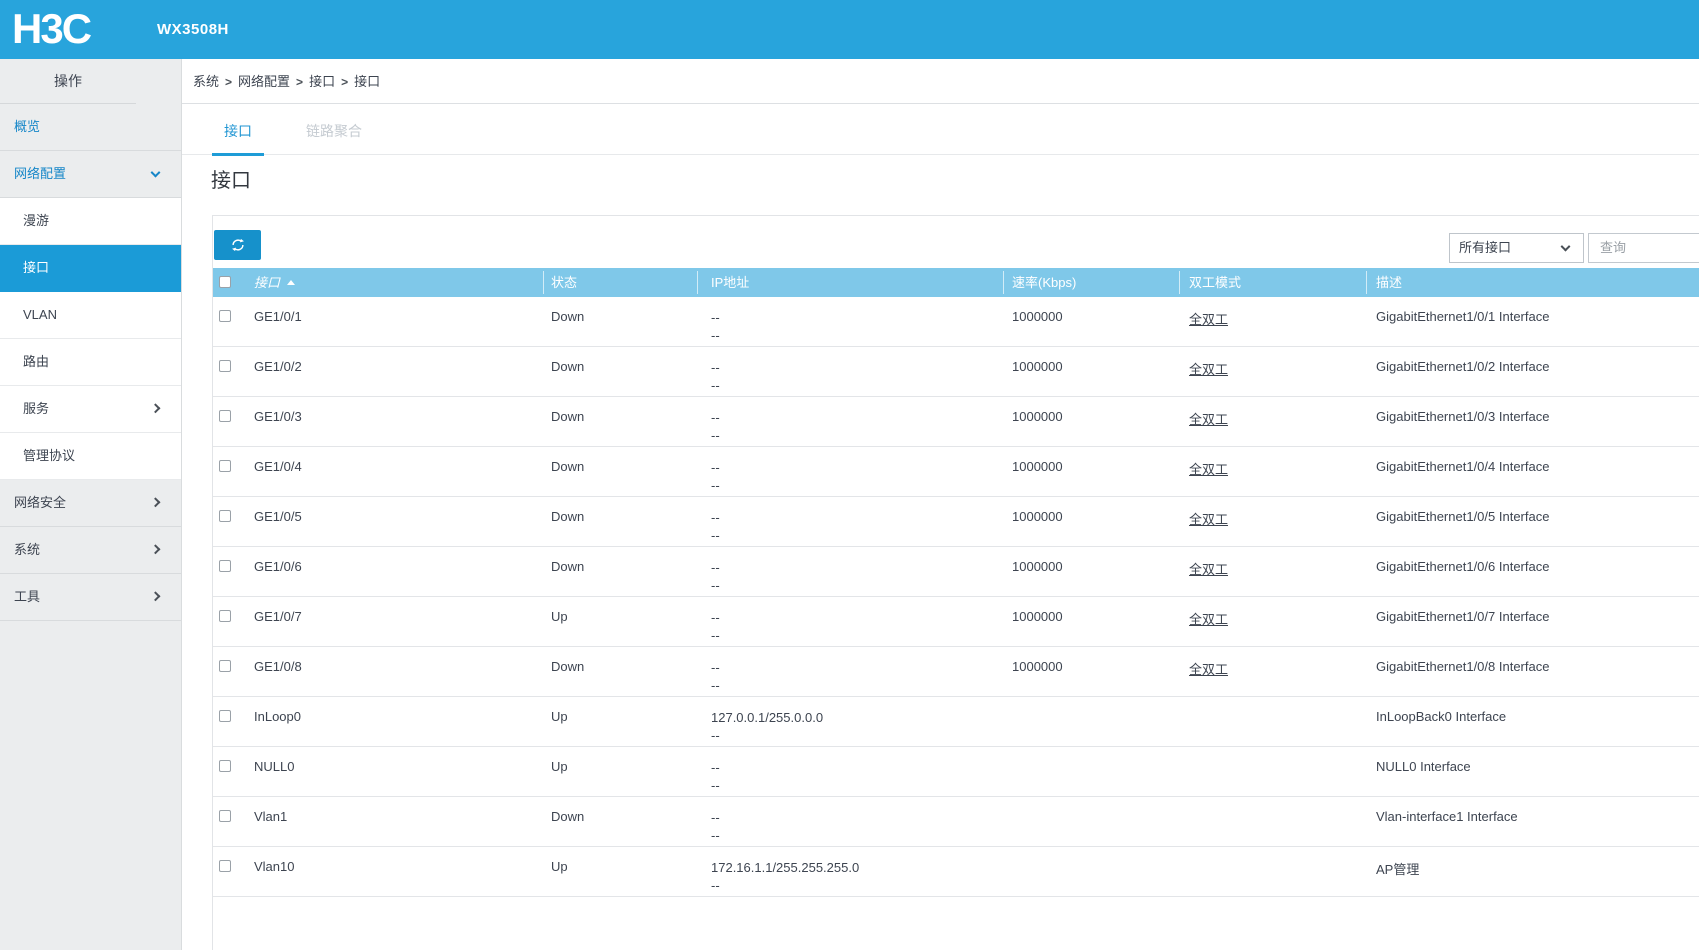 Image resolution: width=1699 pixels, height=950 pixels. Describe the element at coordinates (27, 126) in the screenshot. I see `sidebar-item-label: 概览` at that location.